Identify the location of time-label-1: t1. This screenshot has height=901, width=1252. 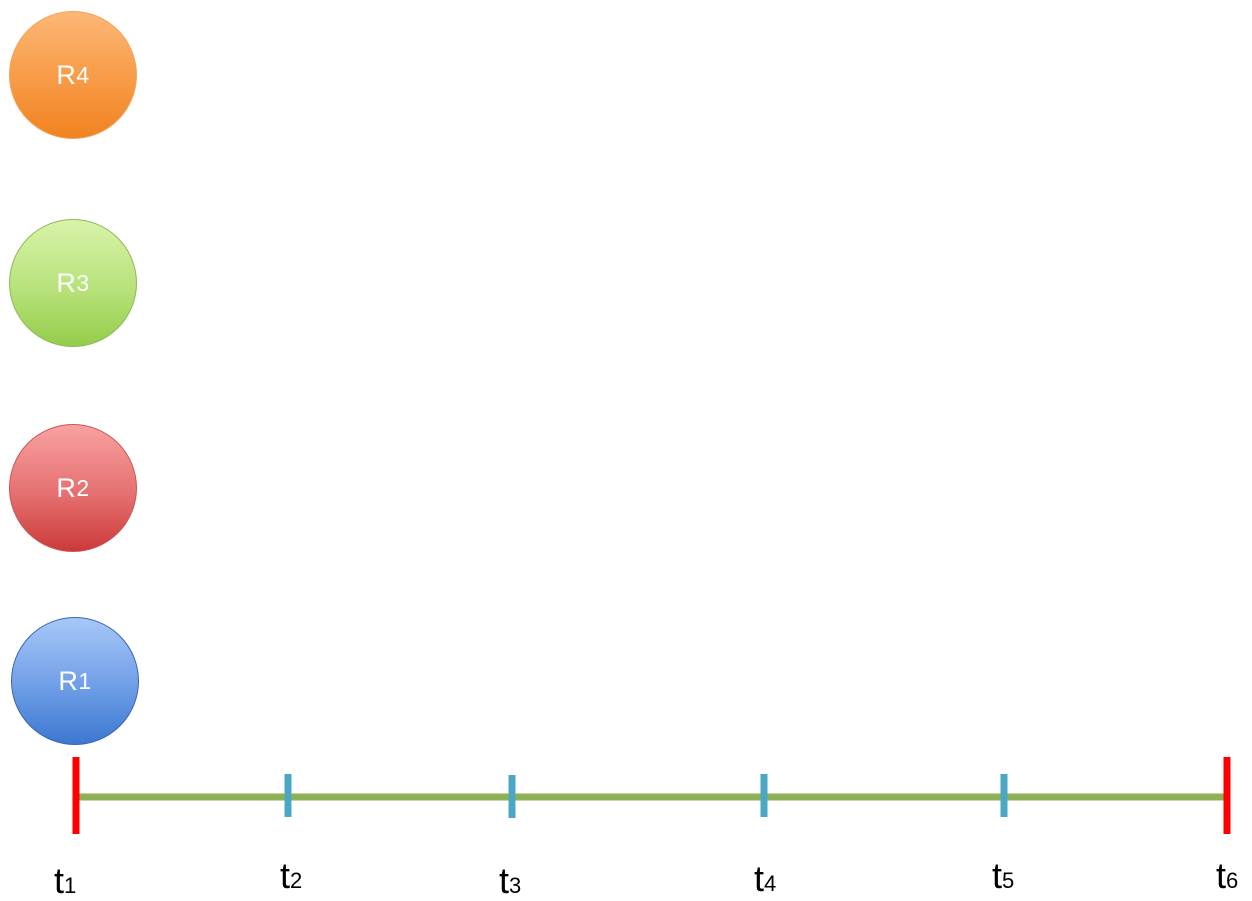
(65, 881).